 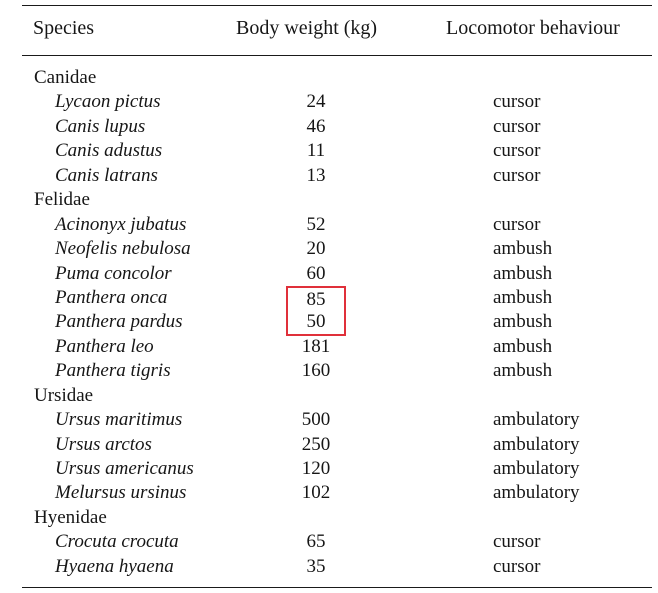 I want to click on family-row: Hyenidae, so click(x=329, y=518).